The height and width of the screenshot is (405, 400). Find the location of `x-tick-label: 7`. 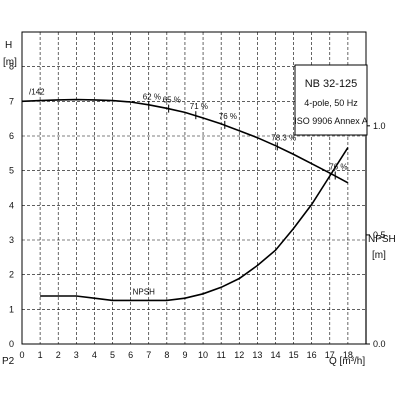

x-tick-label: 7 is located at coordinates (148, 355).